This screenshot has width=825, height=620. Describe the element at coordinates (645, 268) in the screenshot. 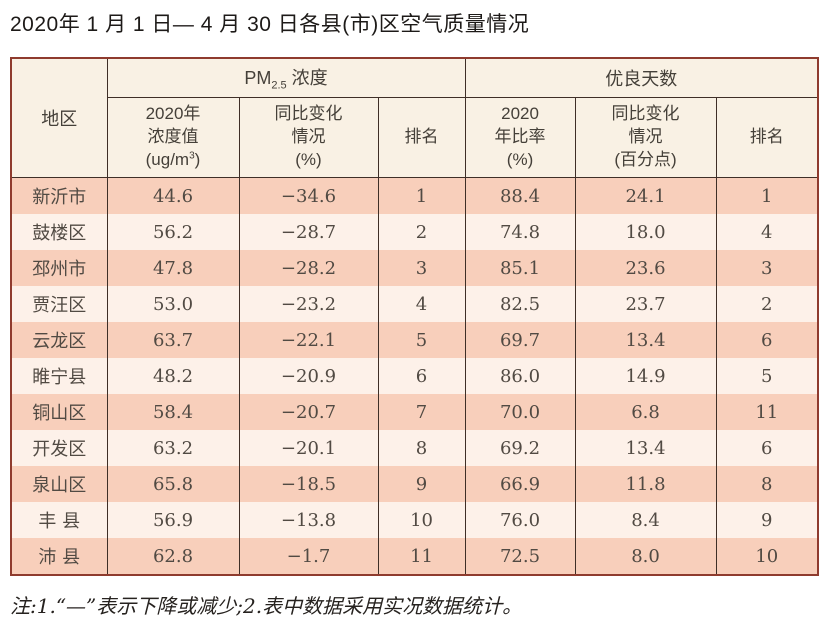

I see `cell-good-change: 23.6` at that location.